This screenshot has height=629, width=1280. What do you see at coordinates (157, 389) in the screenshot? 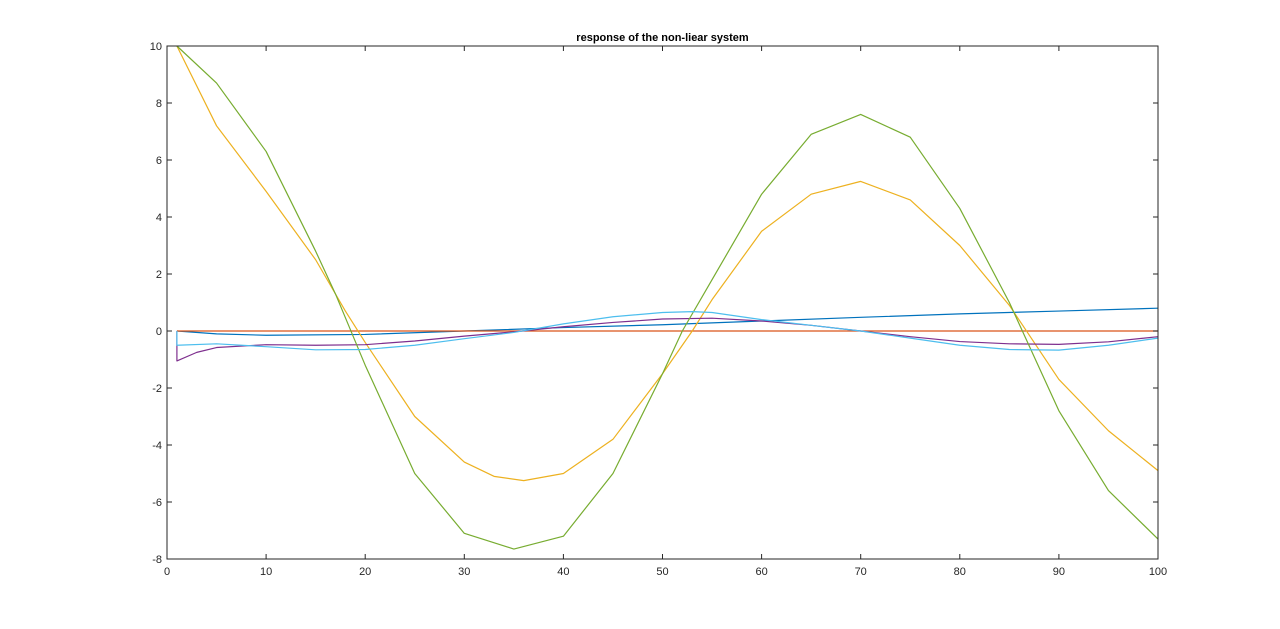
I see `y-tick-label: -2` at bounding box center [157, 389].